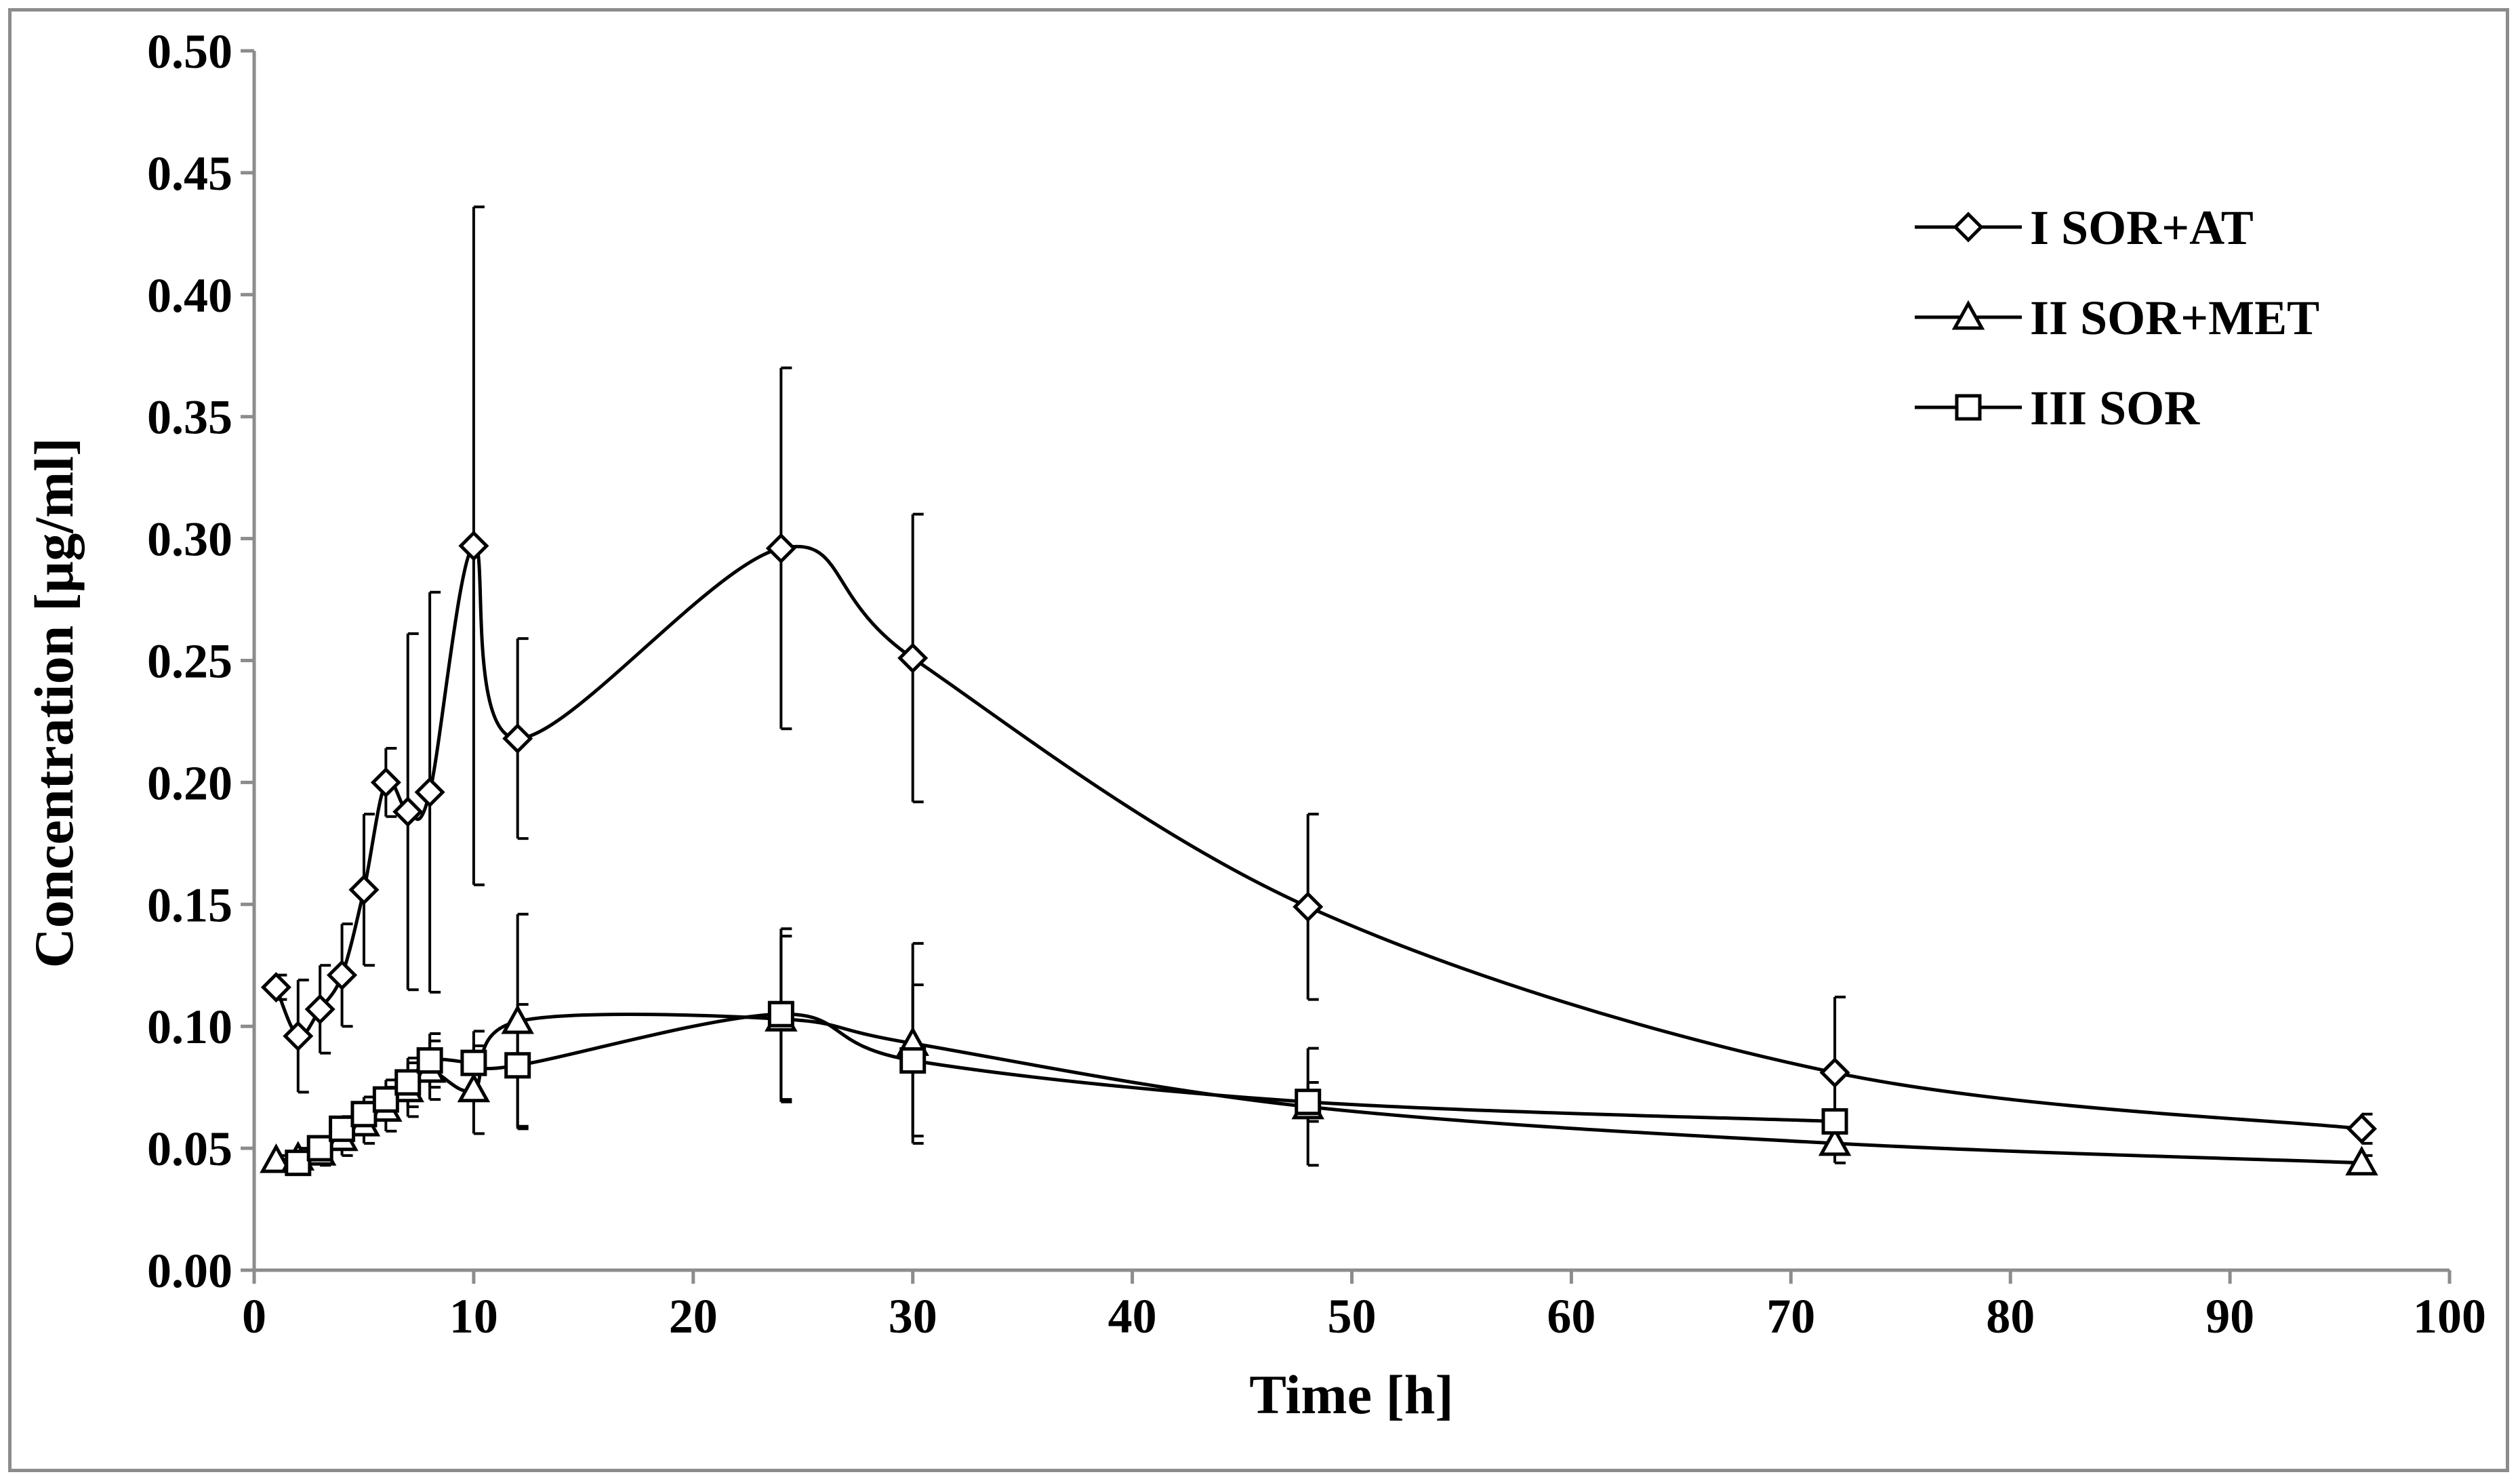 This screenshot has height=1483, width=2520. What do you see at coordinates (473, 1316) in the screenshot?
I see `x-tick-label: 10` at bounding box center [473, 1316].